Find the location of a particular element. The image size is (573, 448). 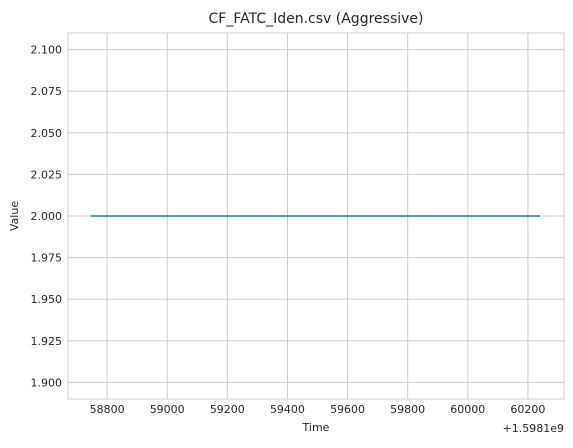

y-tick-label: 1.925 is located at coordinates (47, 341).